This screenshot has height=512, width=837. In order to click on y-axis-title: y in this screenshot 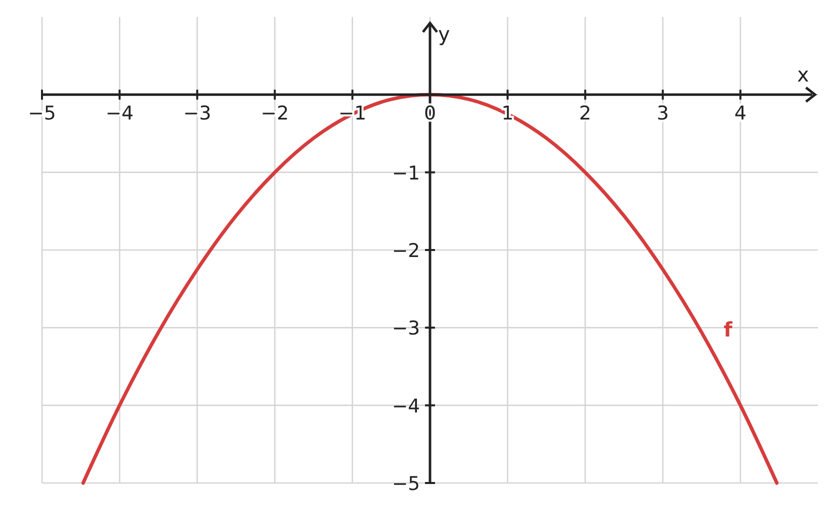, I will do `click(444, 34)`.